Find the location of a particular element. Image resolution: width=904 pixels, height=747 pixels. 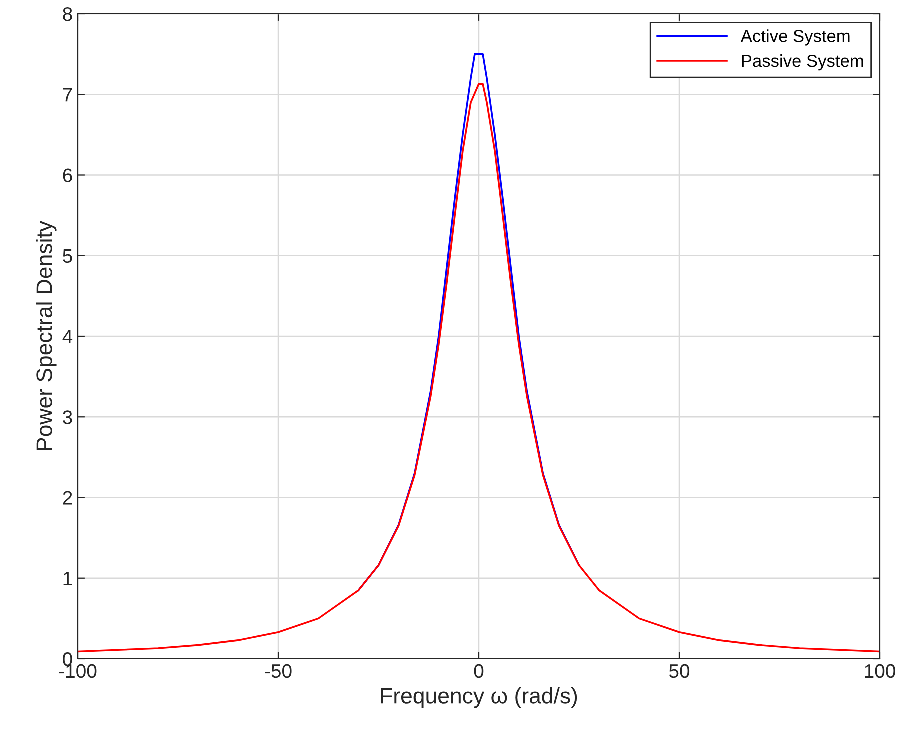

y-tick-label: 8 is located at coordinates (67, 14).